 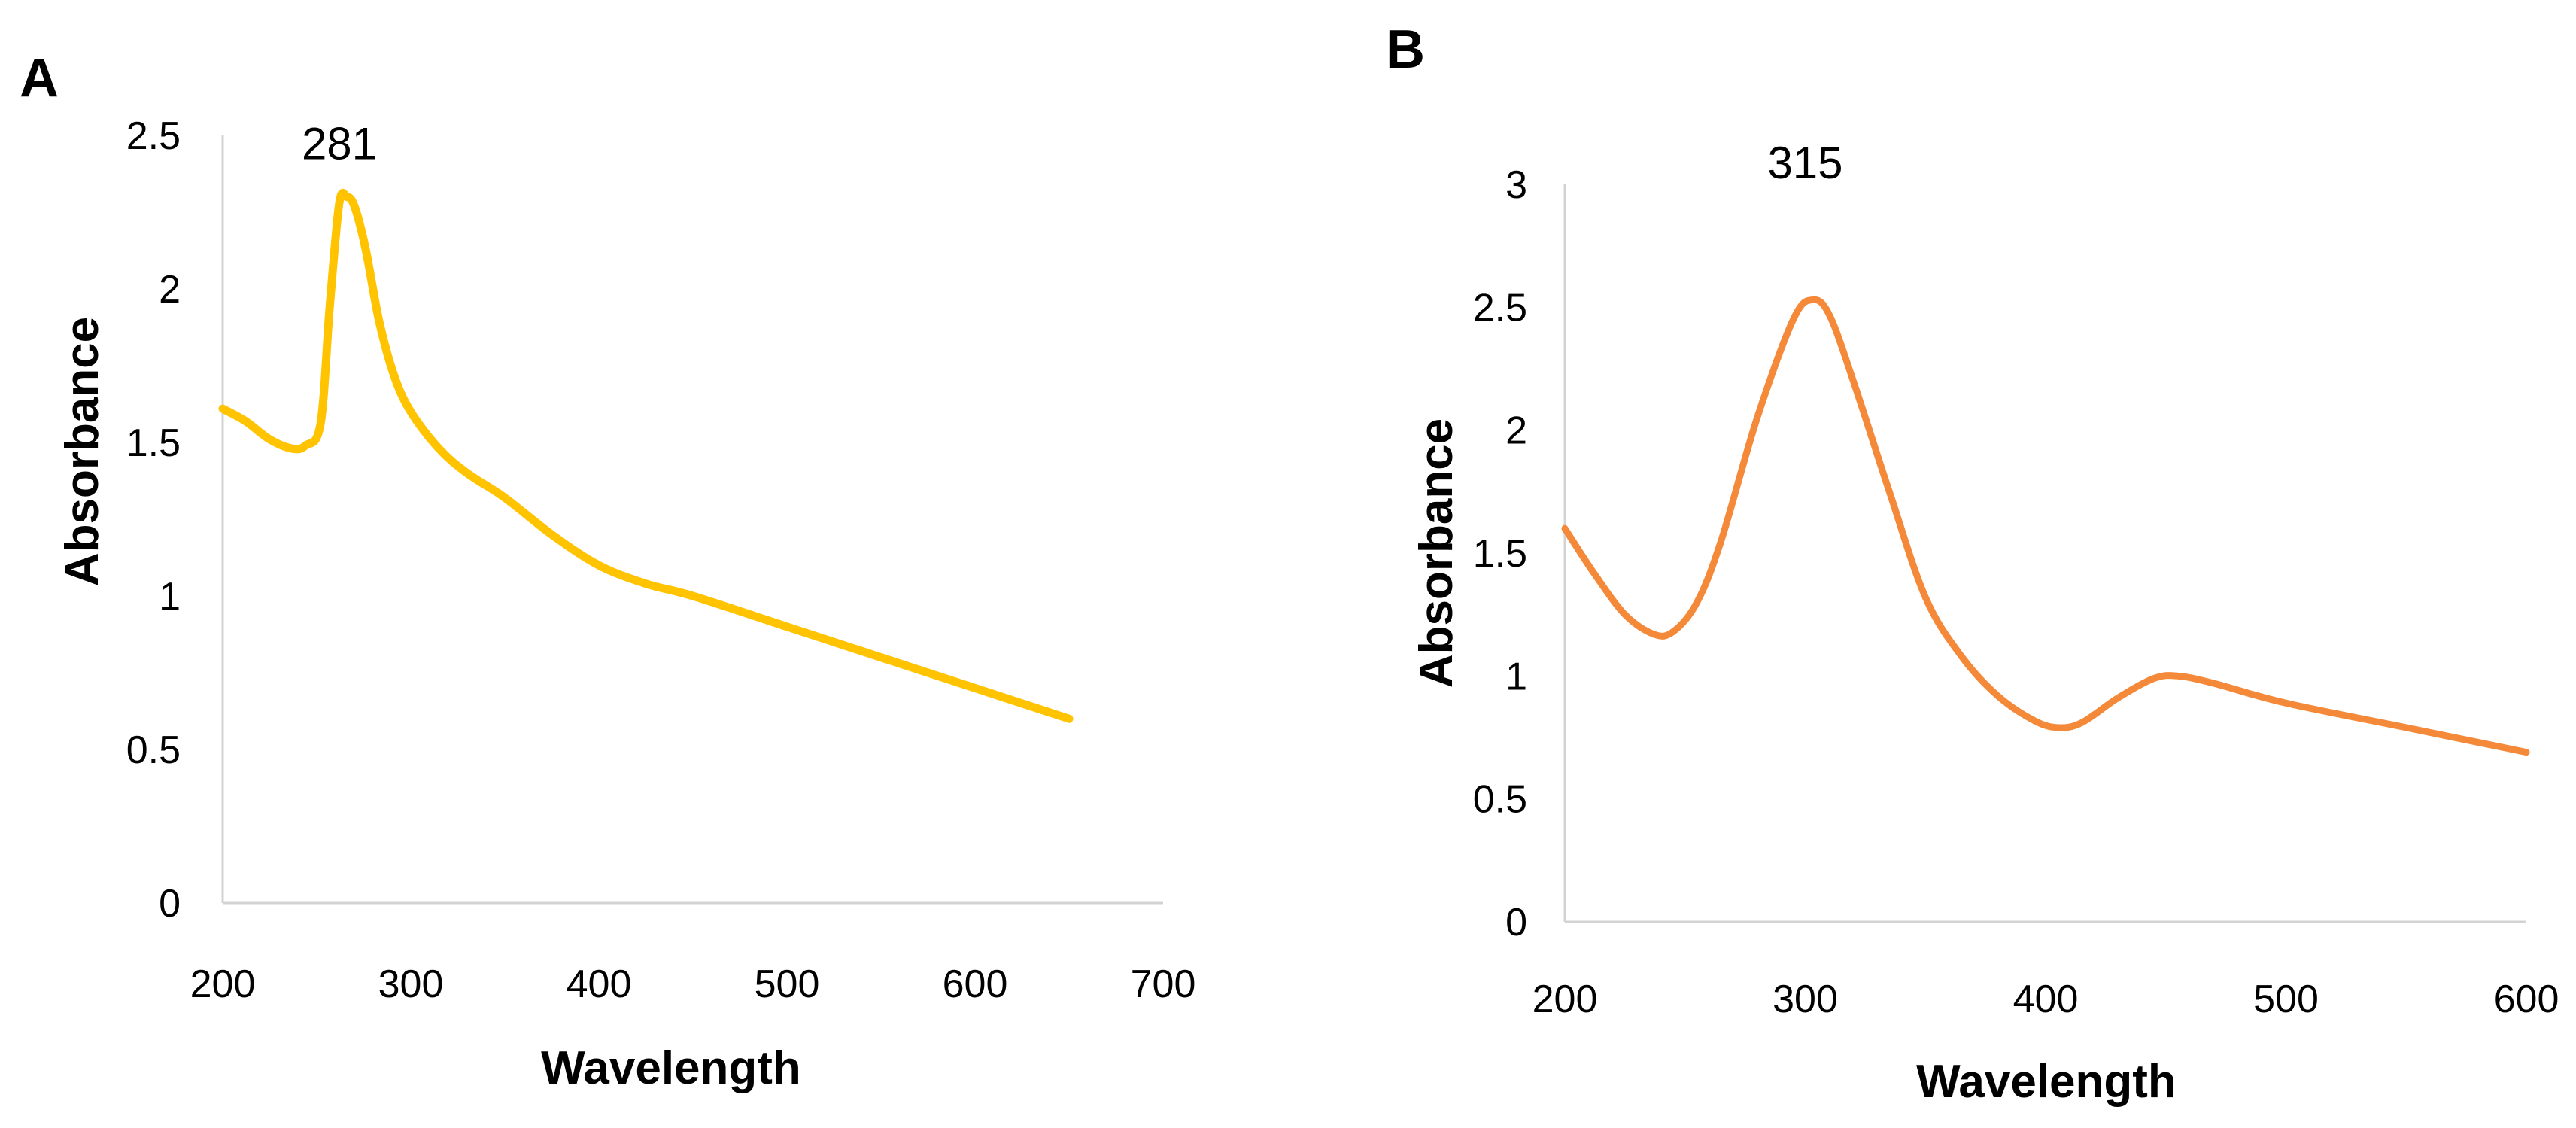 I want to click on chart-b-y-tick-label: 2, so click(x=1516, y=431).